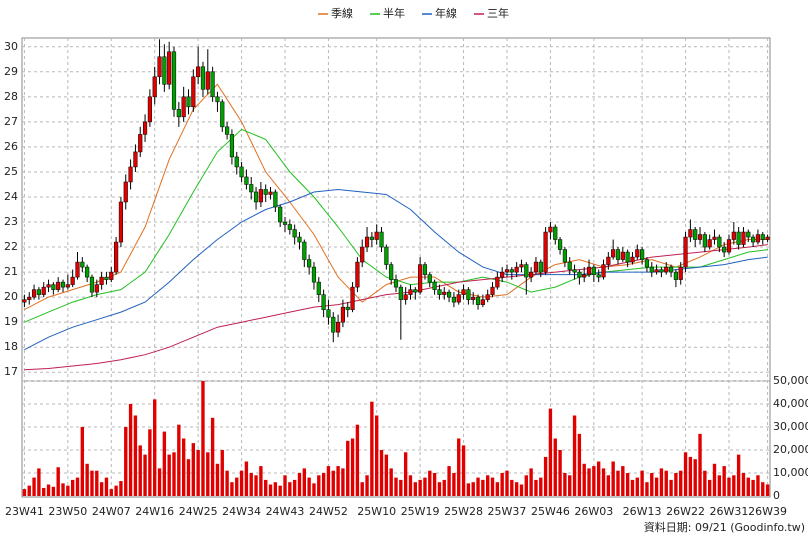 The image size is (808, 540). What do you see at coordinates (446, 13) in the screenshot?
I see `legend-label: 年線` at bounding box center [446, 13].